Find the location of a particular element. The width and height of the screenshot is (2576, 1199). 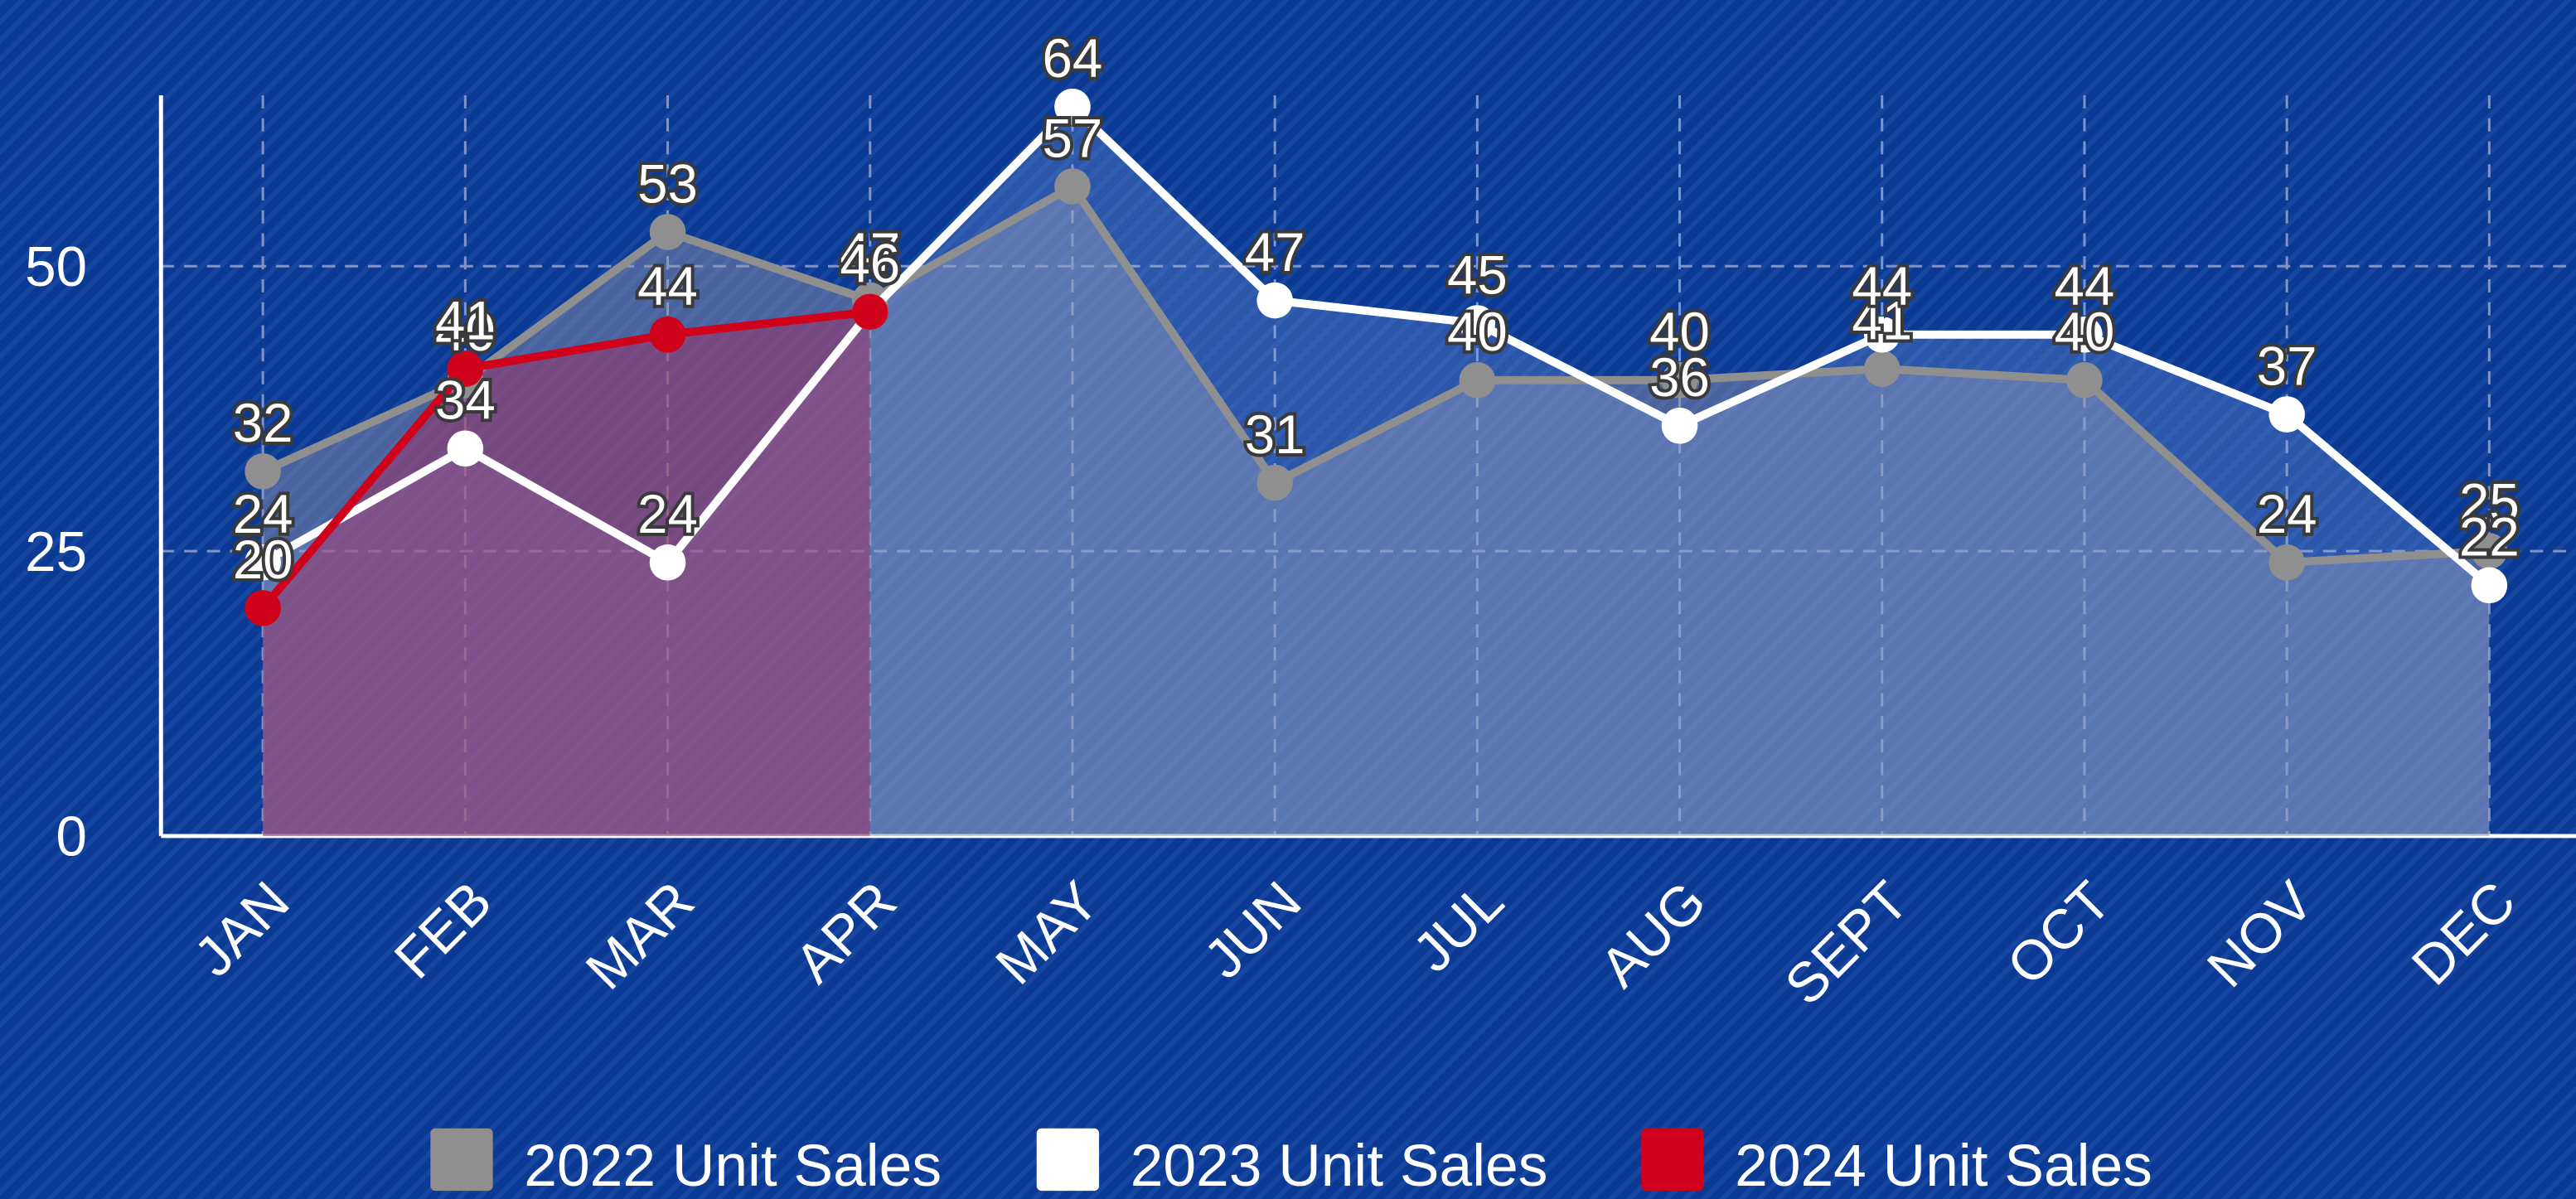

line is located at coordinates (565, 460).